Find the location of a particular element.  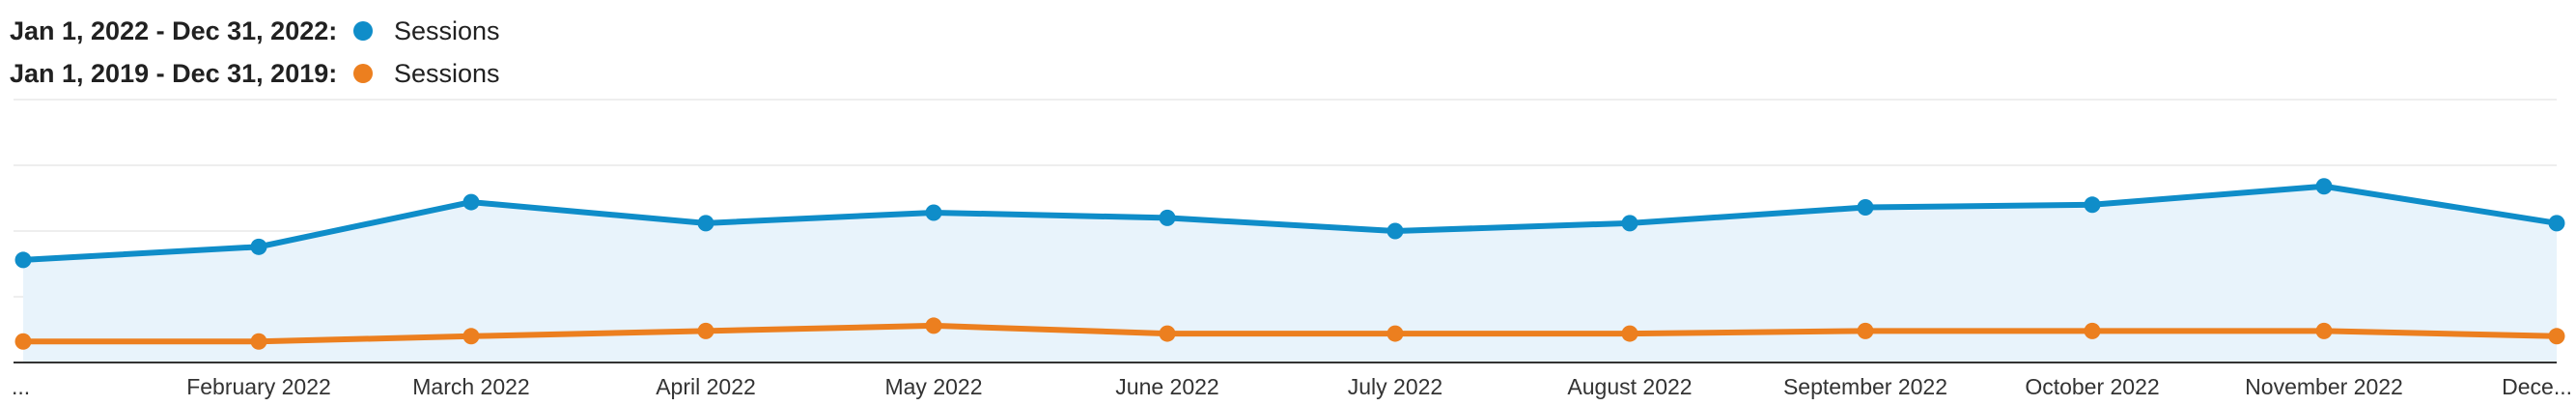

x-tick-label-5: June 2022 is located at coordinates (1167, 386).